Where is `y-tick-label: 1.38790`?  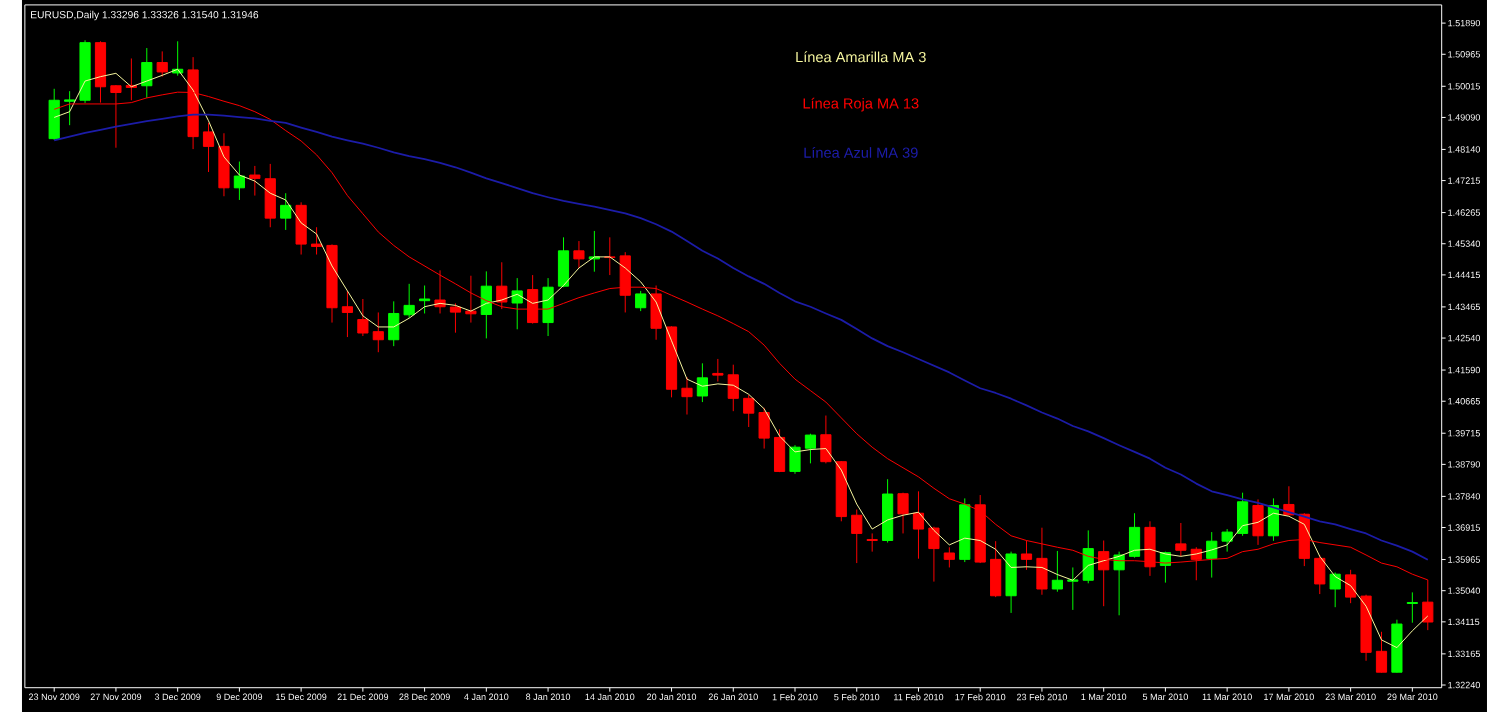
y-tick-label: 1.38790 is located at coordinates (1464, 464).